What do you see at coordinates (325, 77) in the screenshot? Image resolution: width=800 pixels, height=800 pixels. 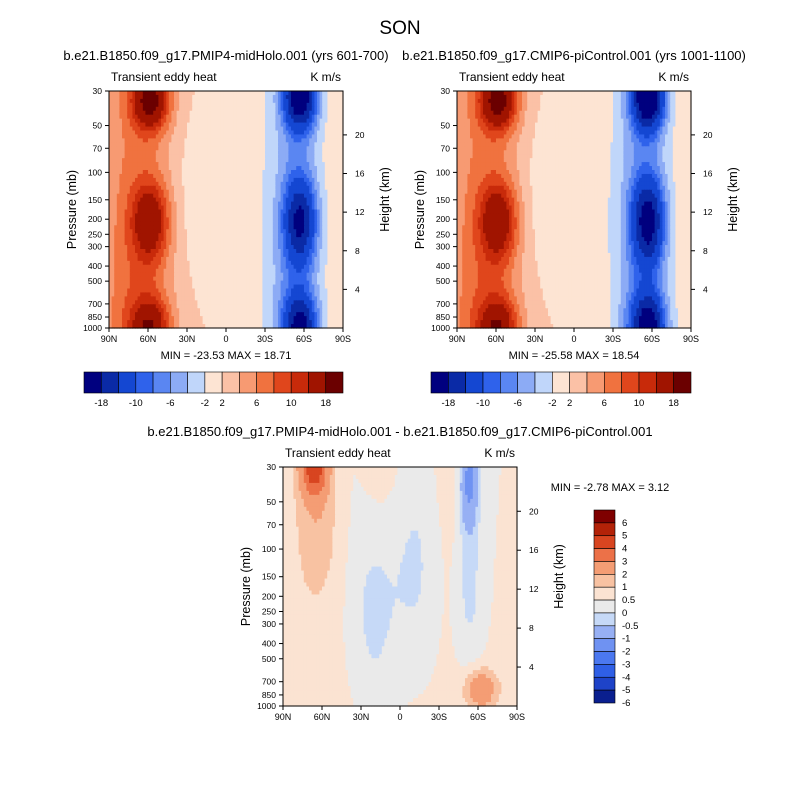 I see `plot-right-title: K m/s` at bounding box center [325, 77].